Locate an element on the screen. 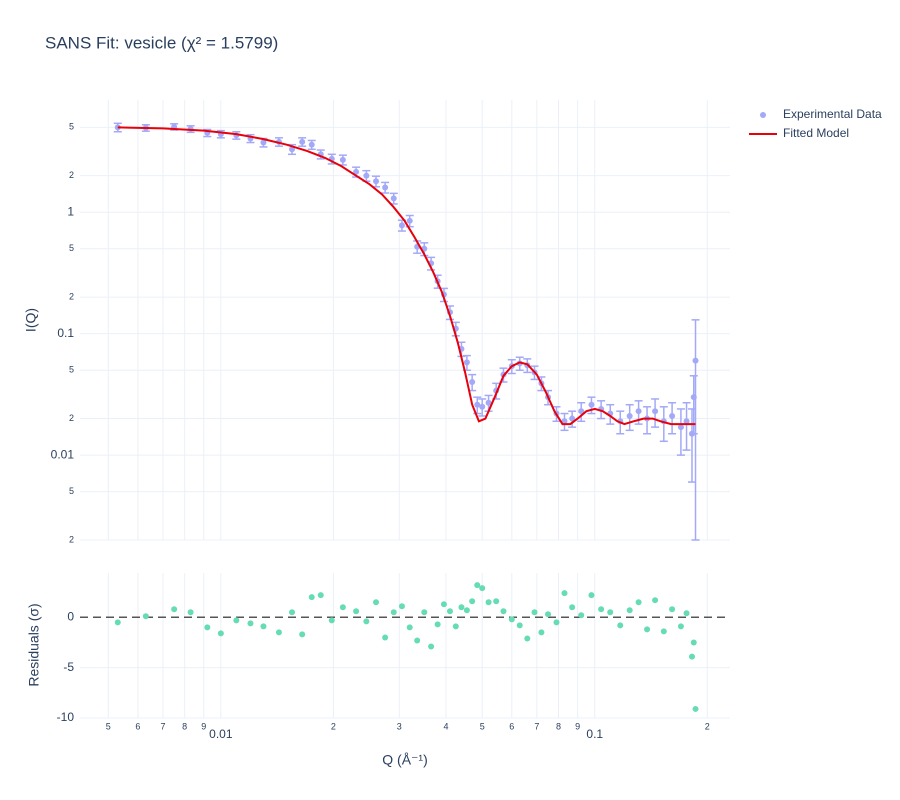  legend-label: Experimental Data is located at coordinates (832, 114).